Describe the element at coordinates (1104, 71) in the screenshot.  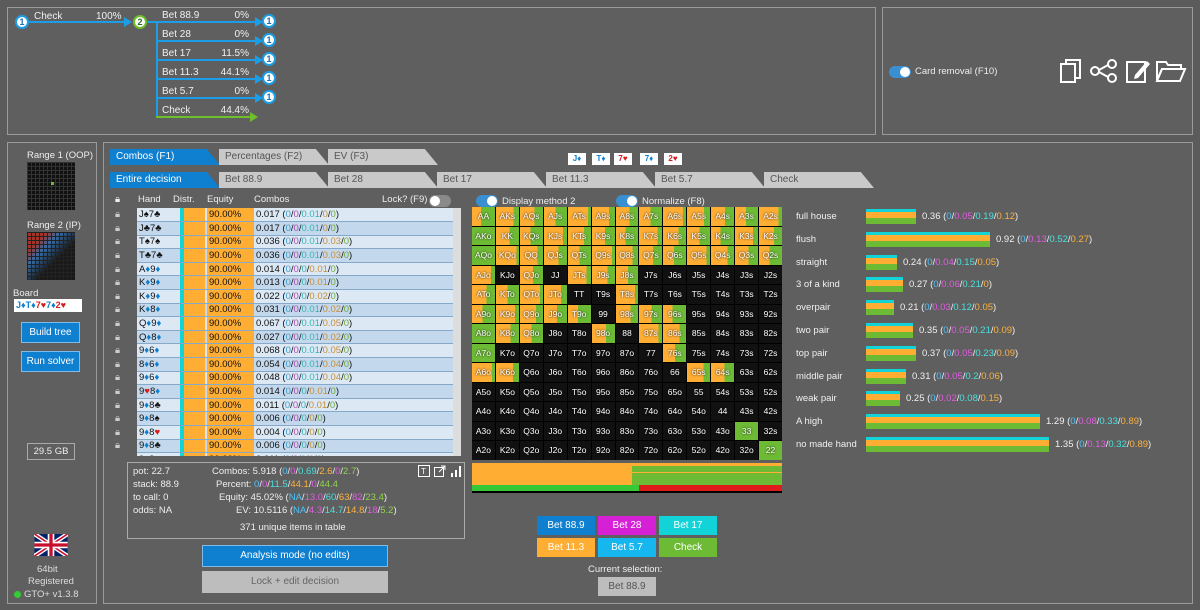
I see `share-tree-icon` at that location.